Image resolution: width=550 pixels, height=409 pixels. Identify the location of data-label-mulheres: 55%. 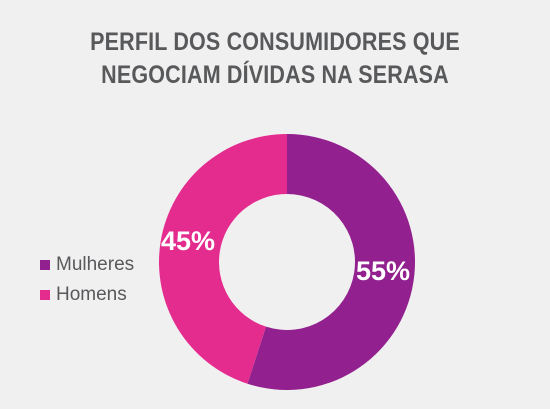
(383, 271).